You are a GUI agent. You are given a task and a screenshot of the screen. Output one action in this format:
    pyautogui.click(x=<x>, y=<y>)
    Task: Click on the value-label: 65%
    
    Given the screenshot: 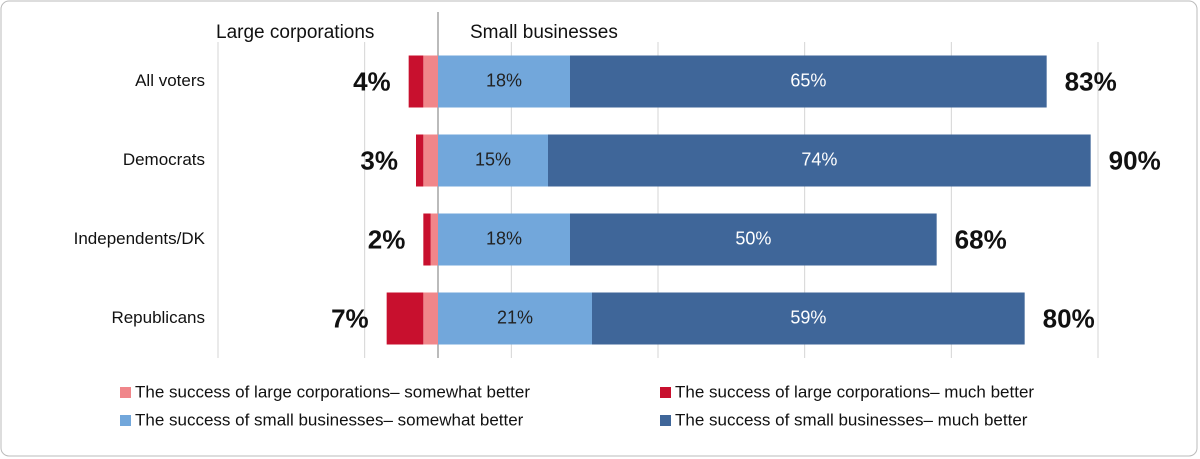 What is the action you would take?
    pyautogui.click(x=808, y=80)
    